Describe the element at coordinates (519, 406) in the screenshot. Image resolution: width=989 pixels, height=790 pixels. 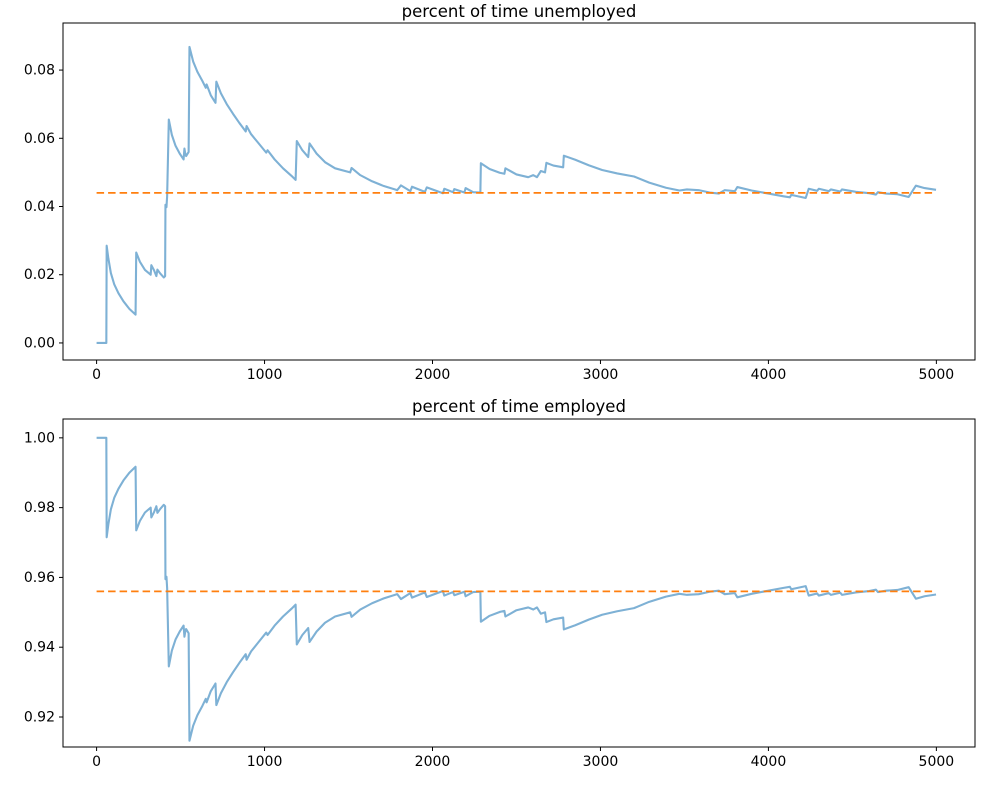
I see `subplot-title-employed: percent of time employed` at that location.